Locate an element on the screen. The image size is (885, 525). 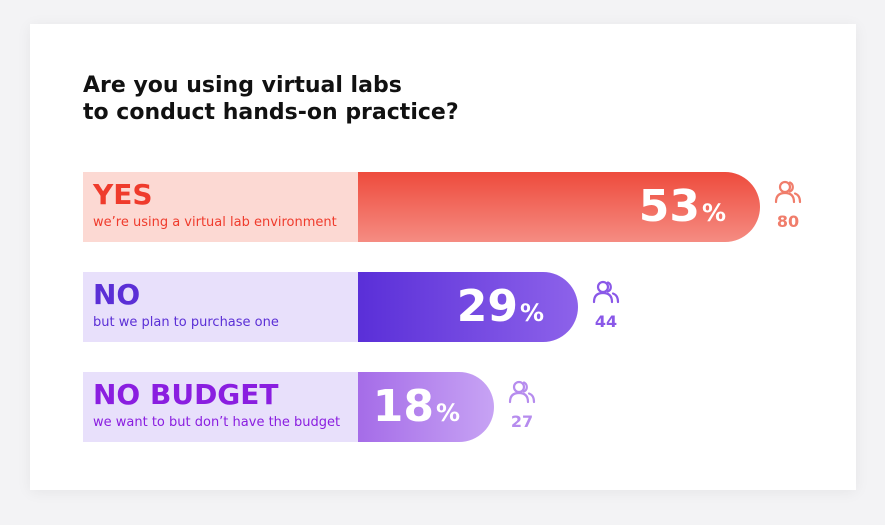
count-value-no: 44 is located at coordinates (606, 321).